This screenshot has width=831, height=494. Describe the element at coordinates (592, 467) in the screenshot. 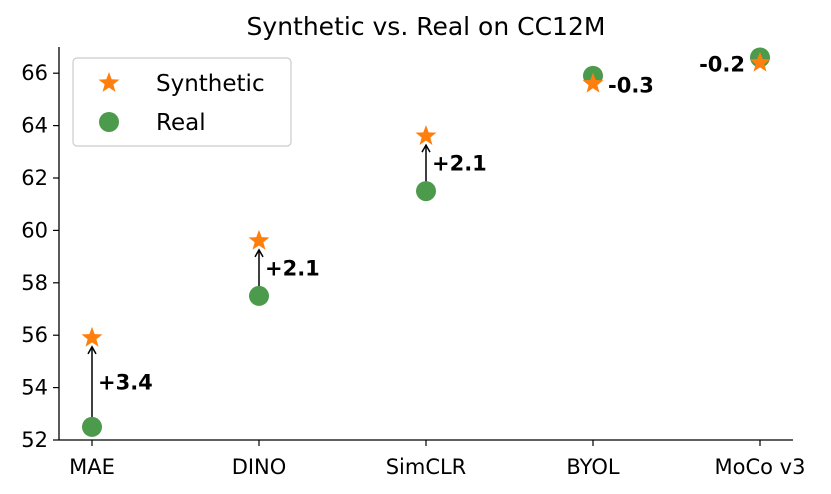

I see `x-tick-label: BYOL` at that location.